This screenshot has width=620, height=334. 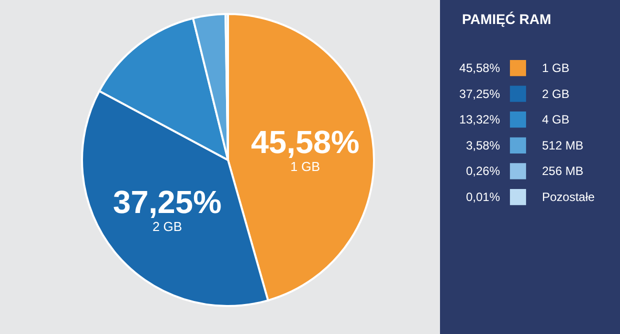 What do you see at coordinates (483, 171) in the screenshot?
I see `data-label: 0,26%` at bounding box center [483, 171].